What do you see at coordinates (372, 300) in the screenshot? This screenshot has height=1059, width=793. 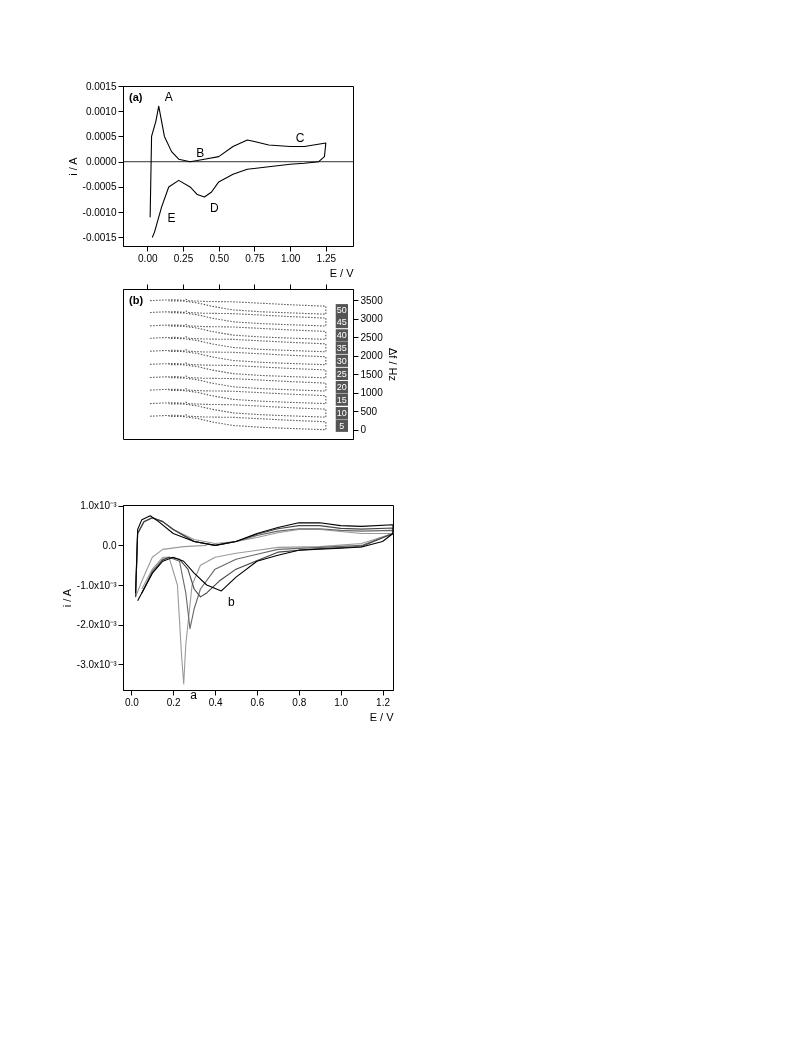 I see `y2-tick-label: 3500` at bounding box center [372, 300].